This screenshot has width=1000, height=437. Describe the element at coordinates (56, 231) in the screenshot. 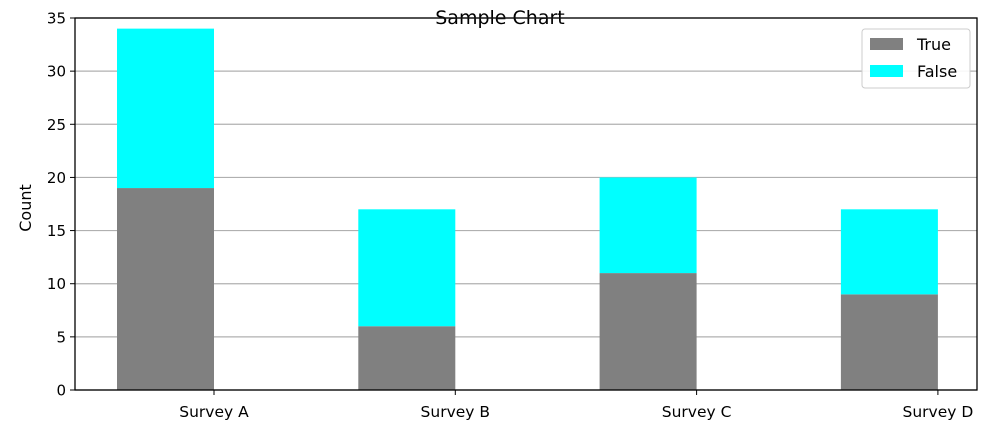

I see `y-tick-label: 15` at that location.